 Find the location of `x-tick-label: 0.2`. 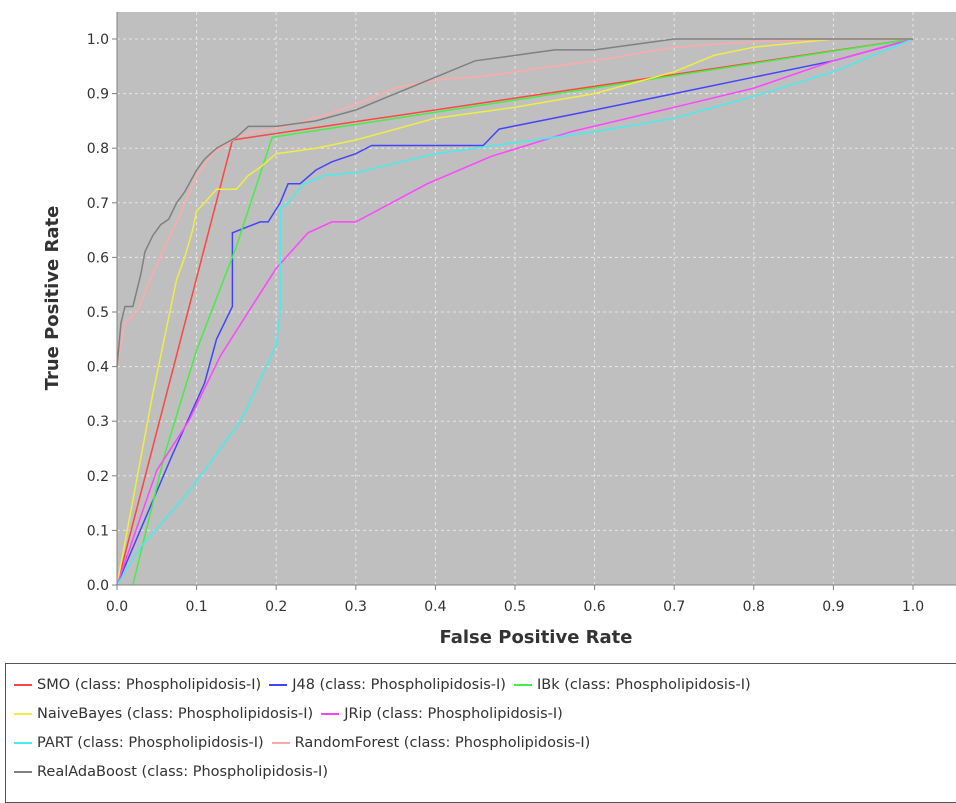

x-tick-label: 0.2 is located at coordinates (276, 607).